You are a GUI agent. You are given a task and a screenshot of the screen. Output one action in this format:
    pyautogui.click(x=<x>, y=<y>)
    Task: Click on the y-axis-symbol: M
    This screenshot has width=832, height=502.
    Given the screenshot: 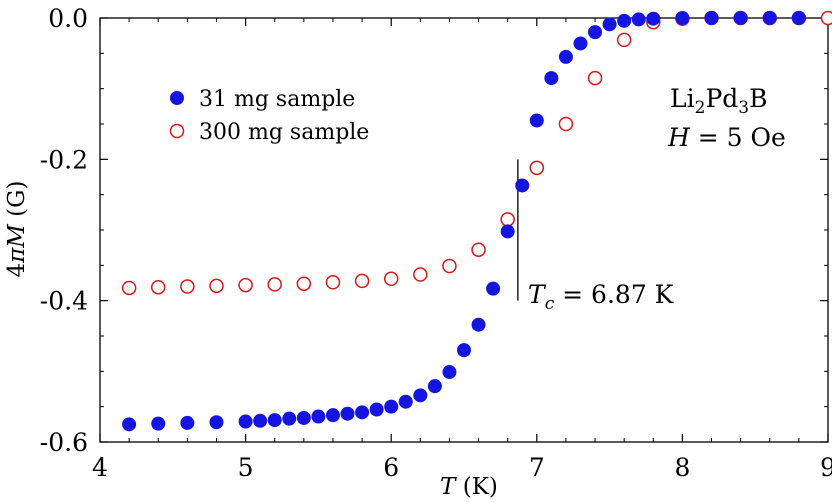 What is the action you would take?
    pyautogui.click(x=17, y=236)
    